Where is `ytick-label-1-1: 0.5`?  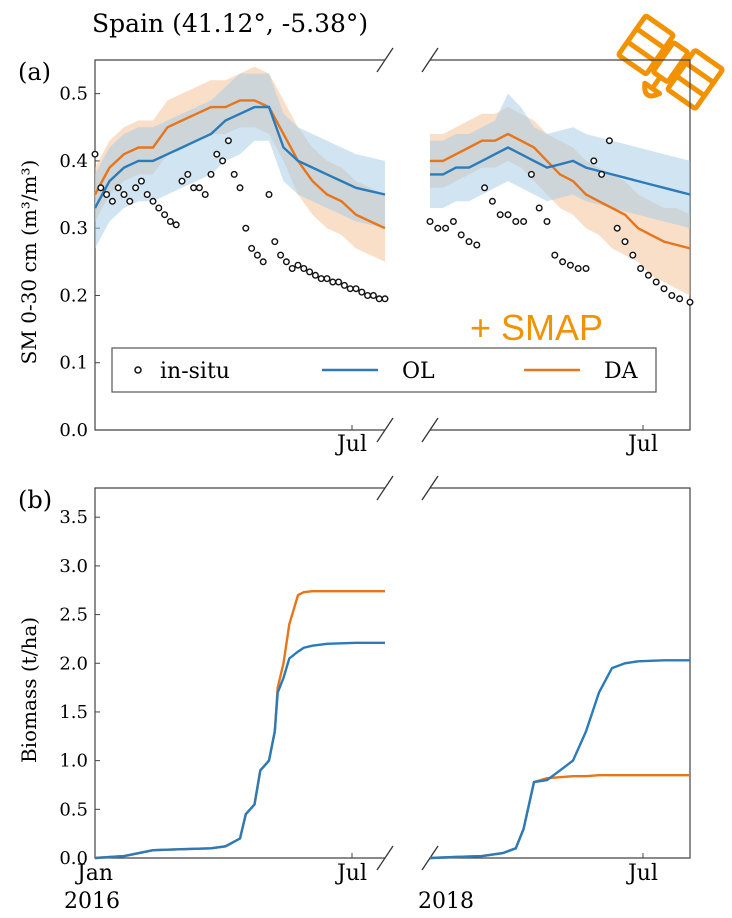 ytick-label-1-1: 0.5 is located at coordinates (73, 809).